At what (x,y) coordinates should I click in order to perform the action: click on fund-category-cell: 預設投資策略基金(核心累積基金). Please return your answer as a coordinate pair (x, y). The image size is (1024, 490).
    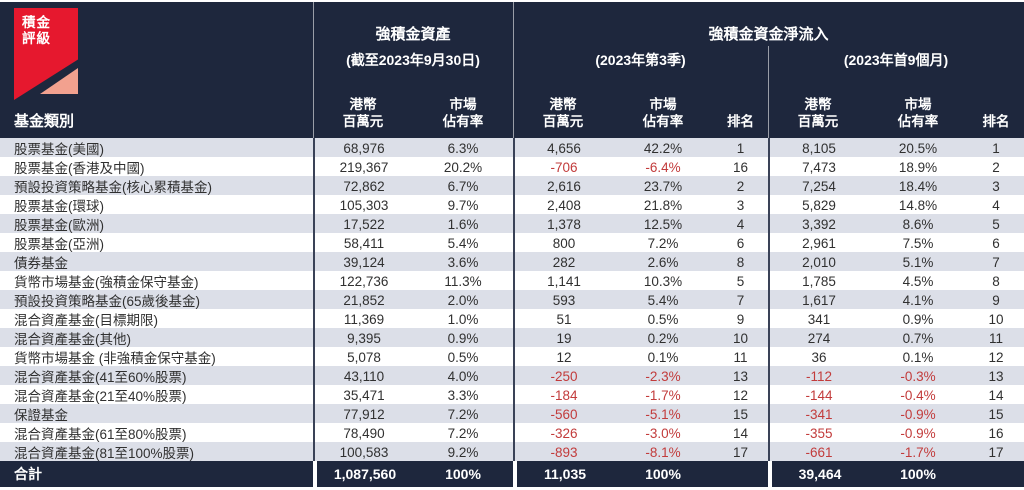
    Looking at the image, I should click on (113, 187).